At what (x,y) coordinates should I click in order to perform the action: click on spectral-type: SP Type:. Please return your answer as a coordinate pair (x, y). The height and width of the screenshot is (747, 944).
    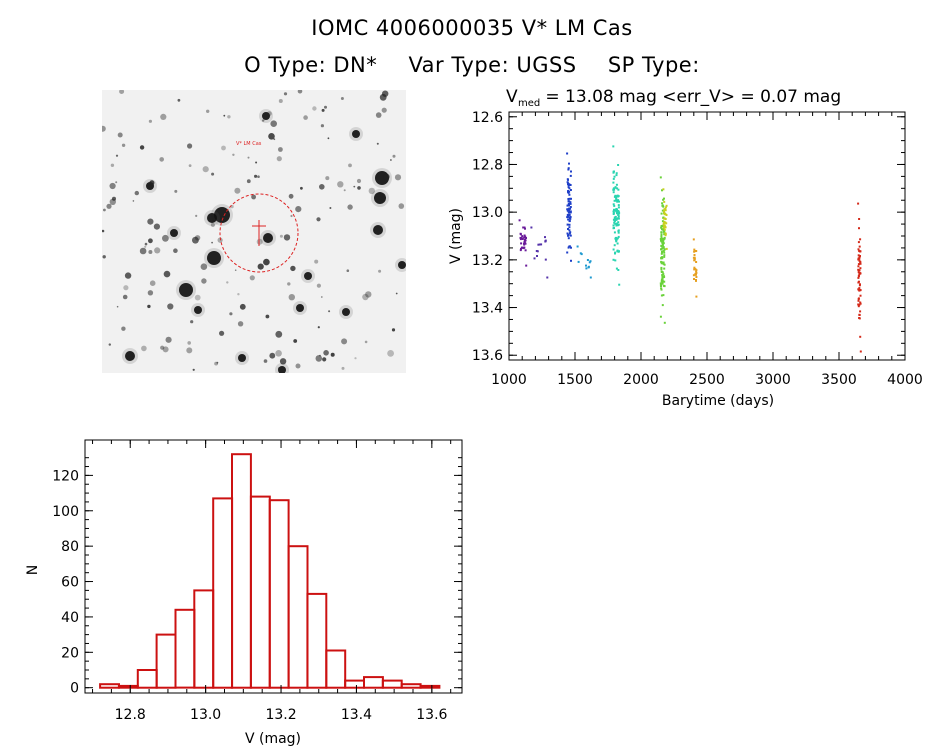
    Looking at the image, I should click on (653, 65).